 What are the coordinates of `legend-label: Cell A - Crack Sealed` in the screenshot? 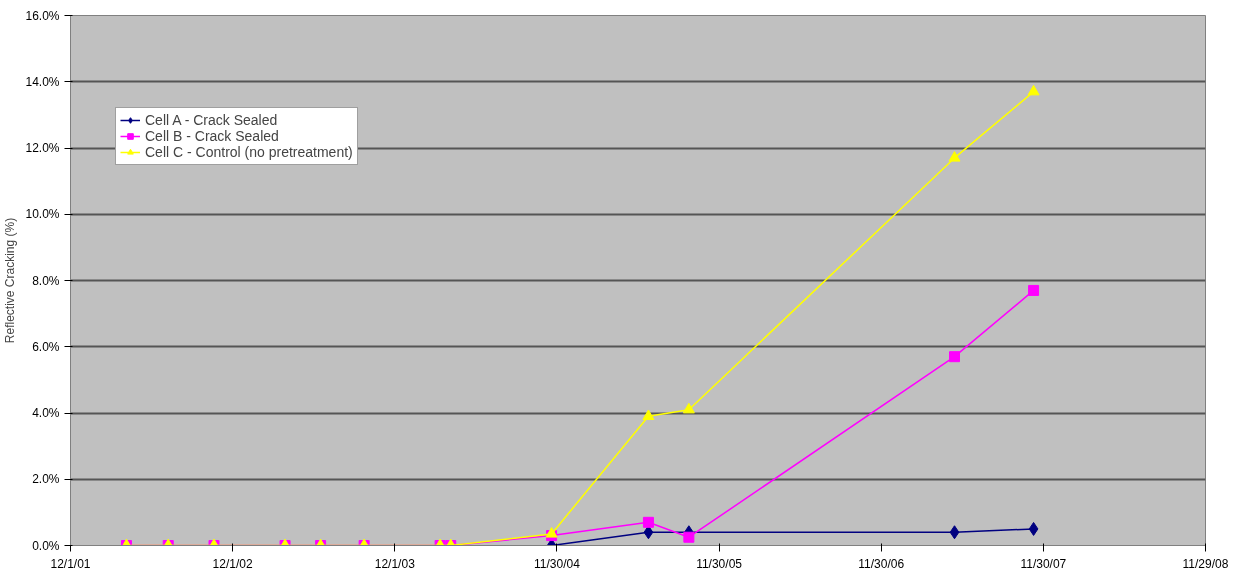 It's located at (211, 120).